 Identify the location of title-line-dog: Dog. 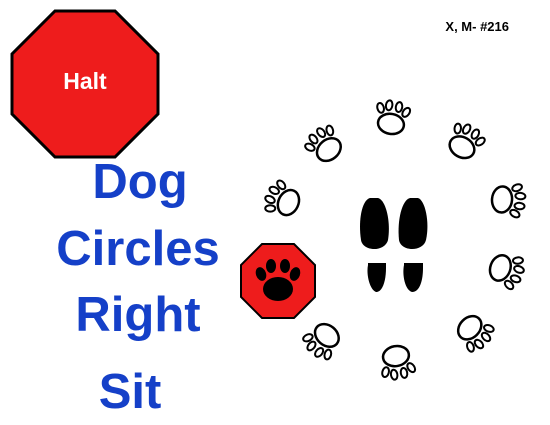
(140, 182).